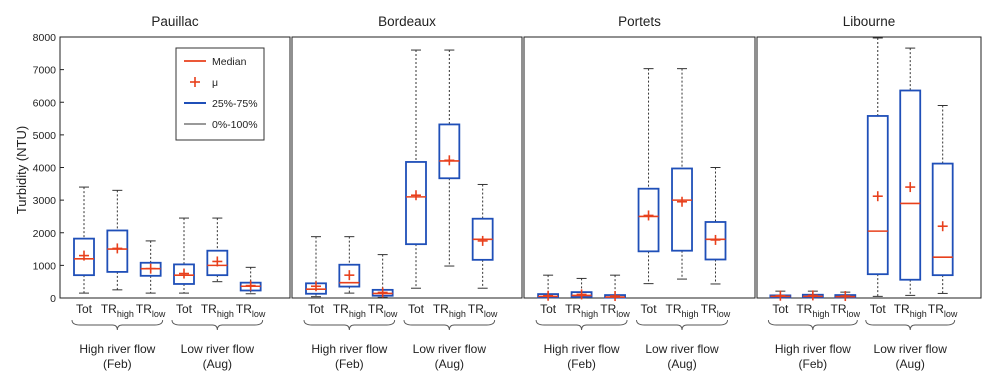  What do you see at coordinates (45, 71) in the screenshot?
I see `y-tick-label: 7000` at bounding box center [45, 71].